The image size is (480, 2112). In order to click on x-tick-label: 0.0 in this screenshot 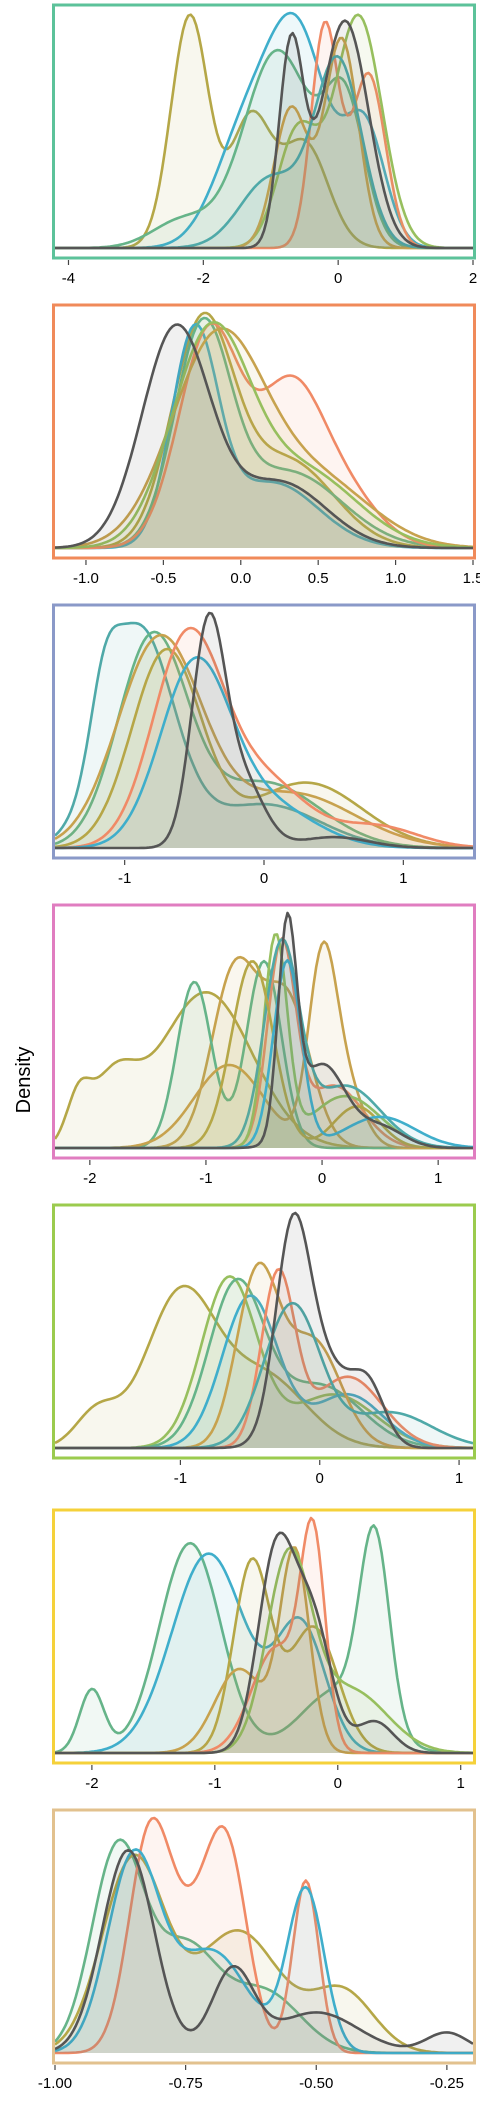, I will do `click(240, 578)`.